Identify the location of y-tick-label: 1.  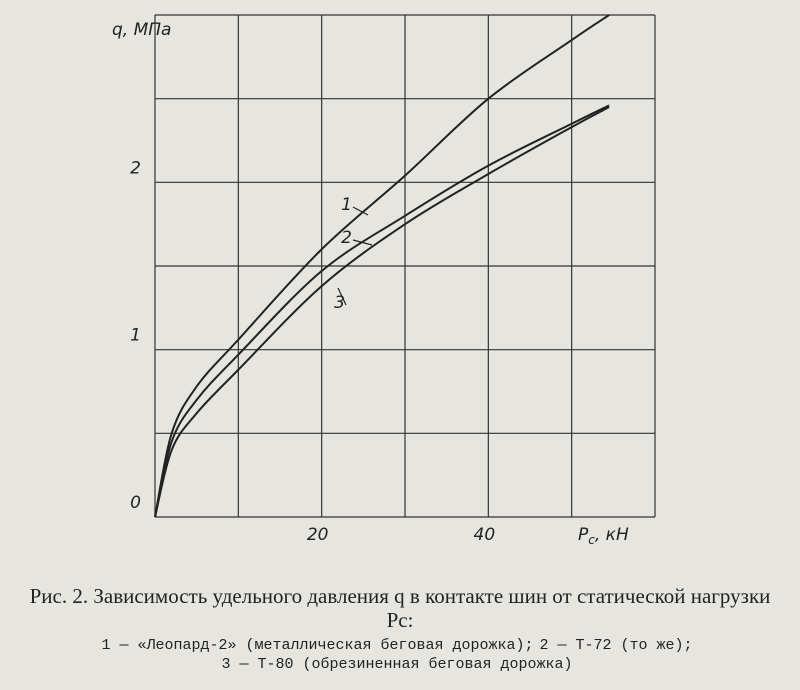
(135, 336).